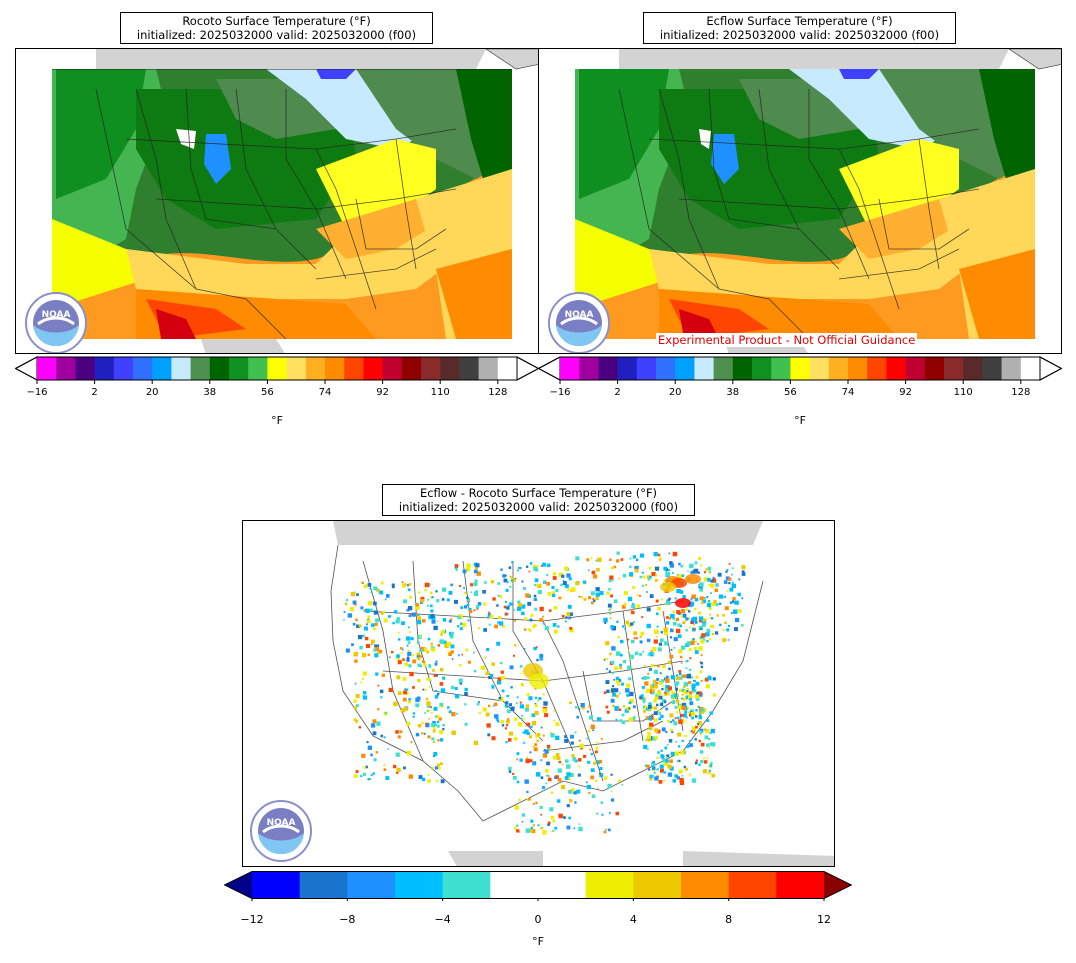  What do you see at coordinates (633, 919) in the screenshot?
I see `colorbar-tick-label: 4` at bounding box center [633, 919].